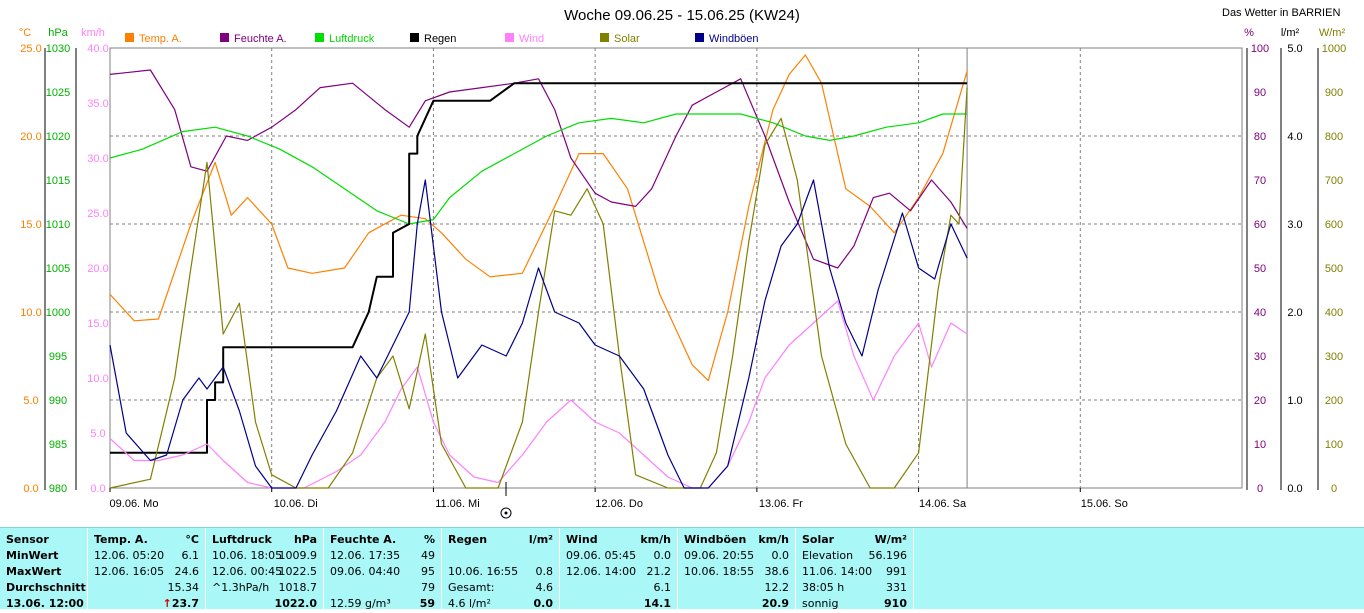 Image resolution: width=1364 pixels, height=613 pixels. Describe the element at coordinates (1291, 261) in the screenshot. I see `axis-rain: l/m² 0.0 1.0 2.0 3.0 4.0 5.0` at that location.